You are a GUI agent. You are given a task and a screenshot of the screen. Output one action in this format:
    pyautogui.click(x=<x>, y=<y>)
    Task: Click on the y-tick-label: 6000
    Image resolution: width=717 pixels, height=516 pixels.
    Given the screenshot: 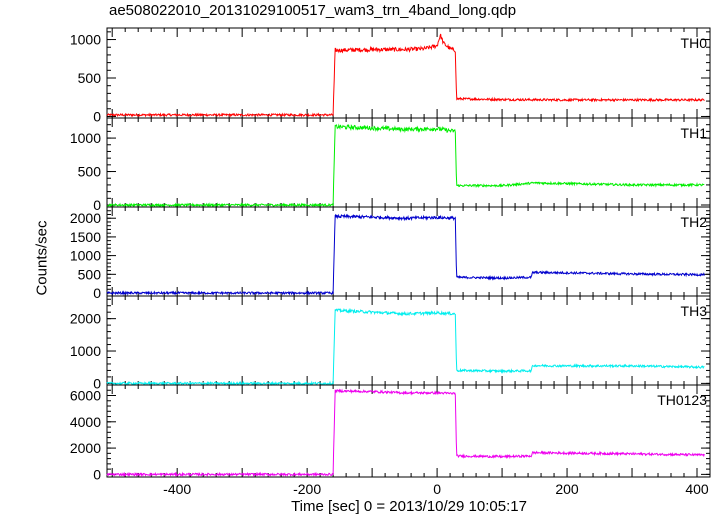 What is the action you would take?
    pyautogui.click(x=85, y=396)
    